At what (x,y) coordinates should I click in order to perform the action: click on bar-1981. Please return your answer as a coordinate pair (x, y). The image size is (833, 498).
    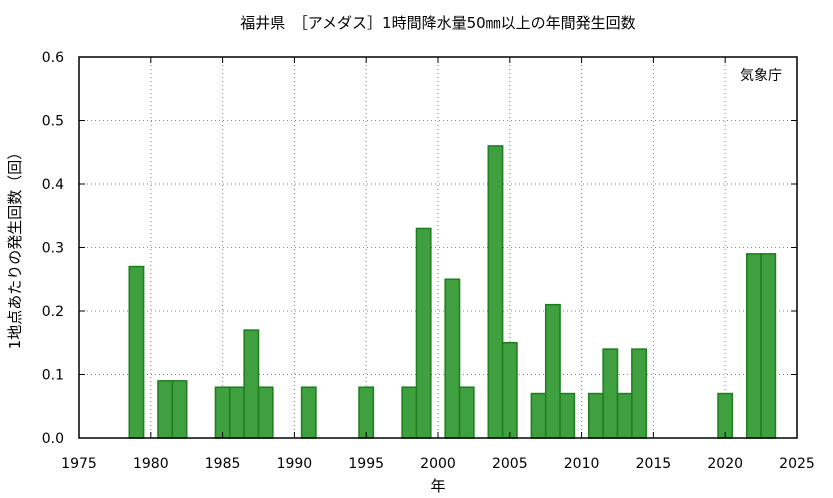
    Looking at the image, I should click on (165, 409).